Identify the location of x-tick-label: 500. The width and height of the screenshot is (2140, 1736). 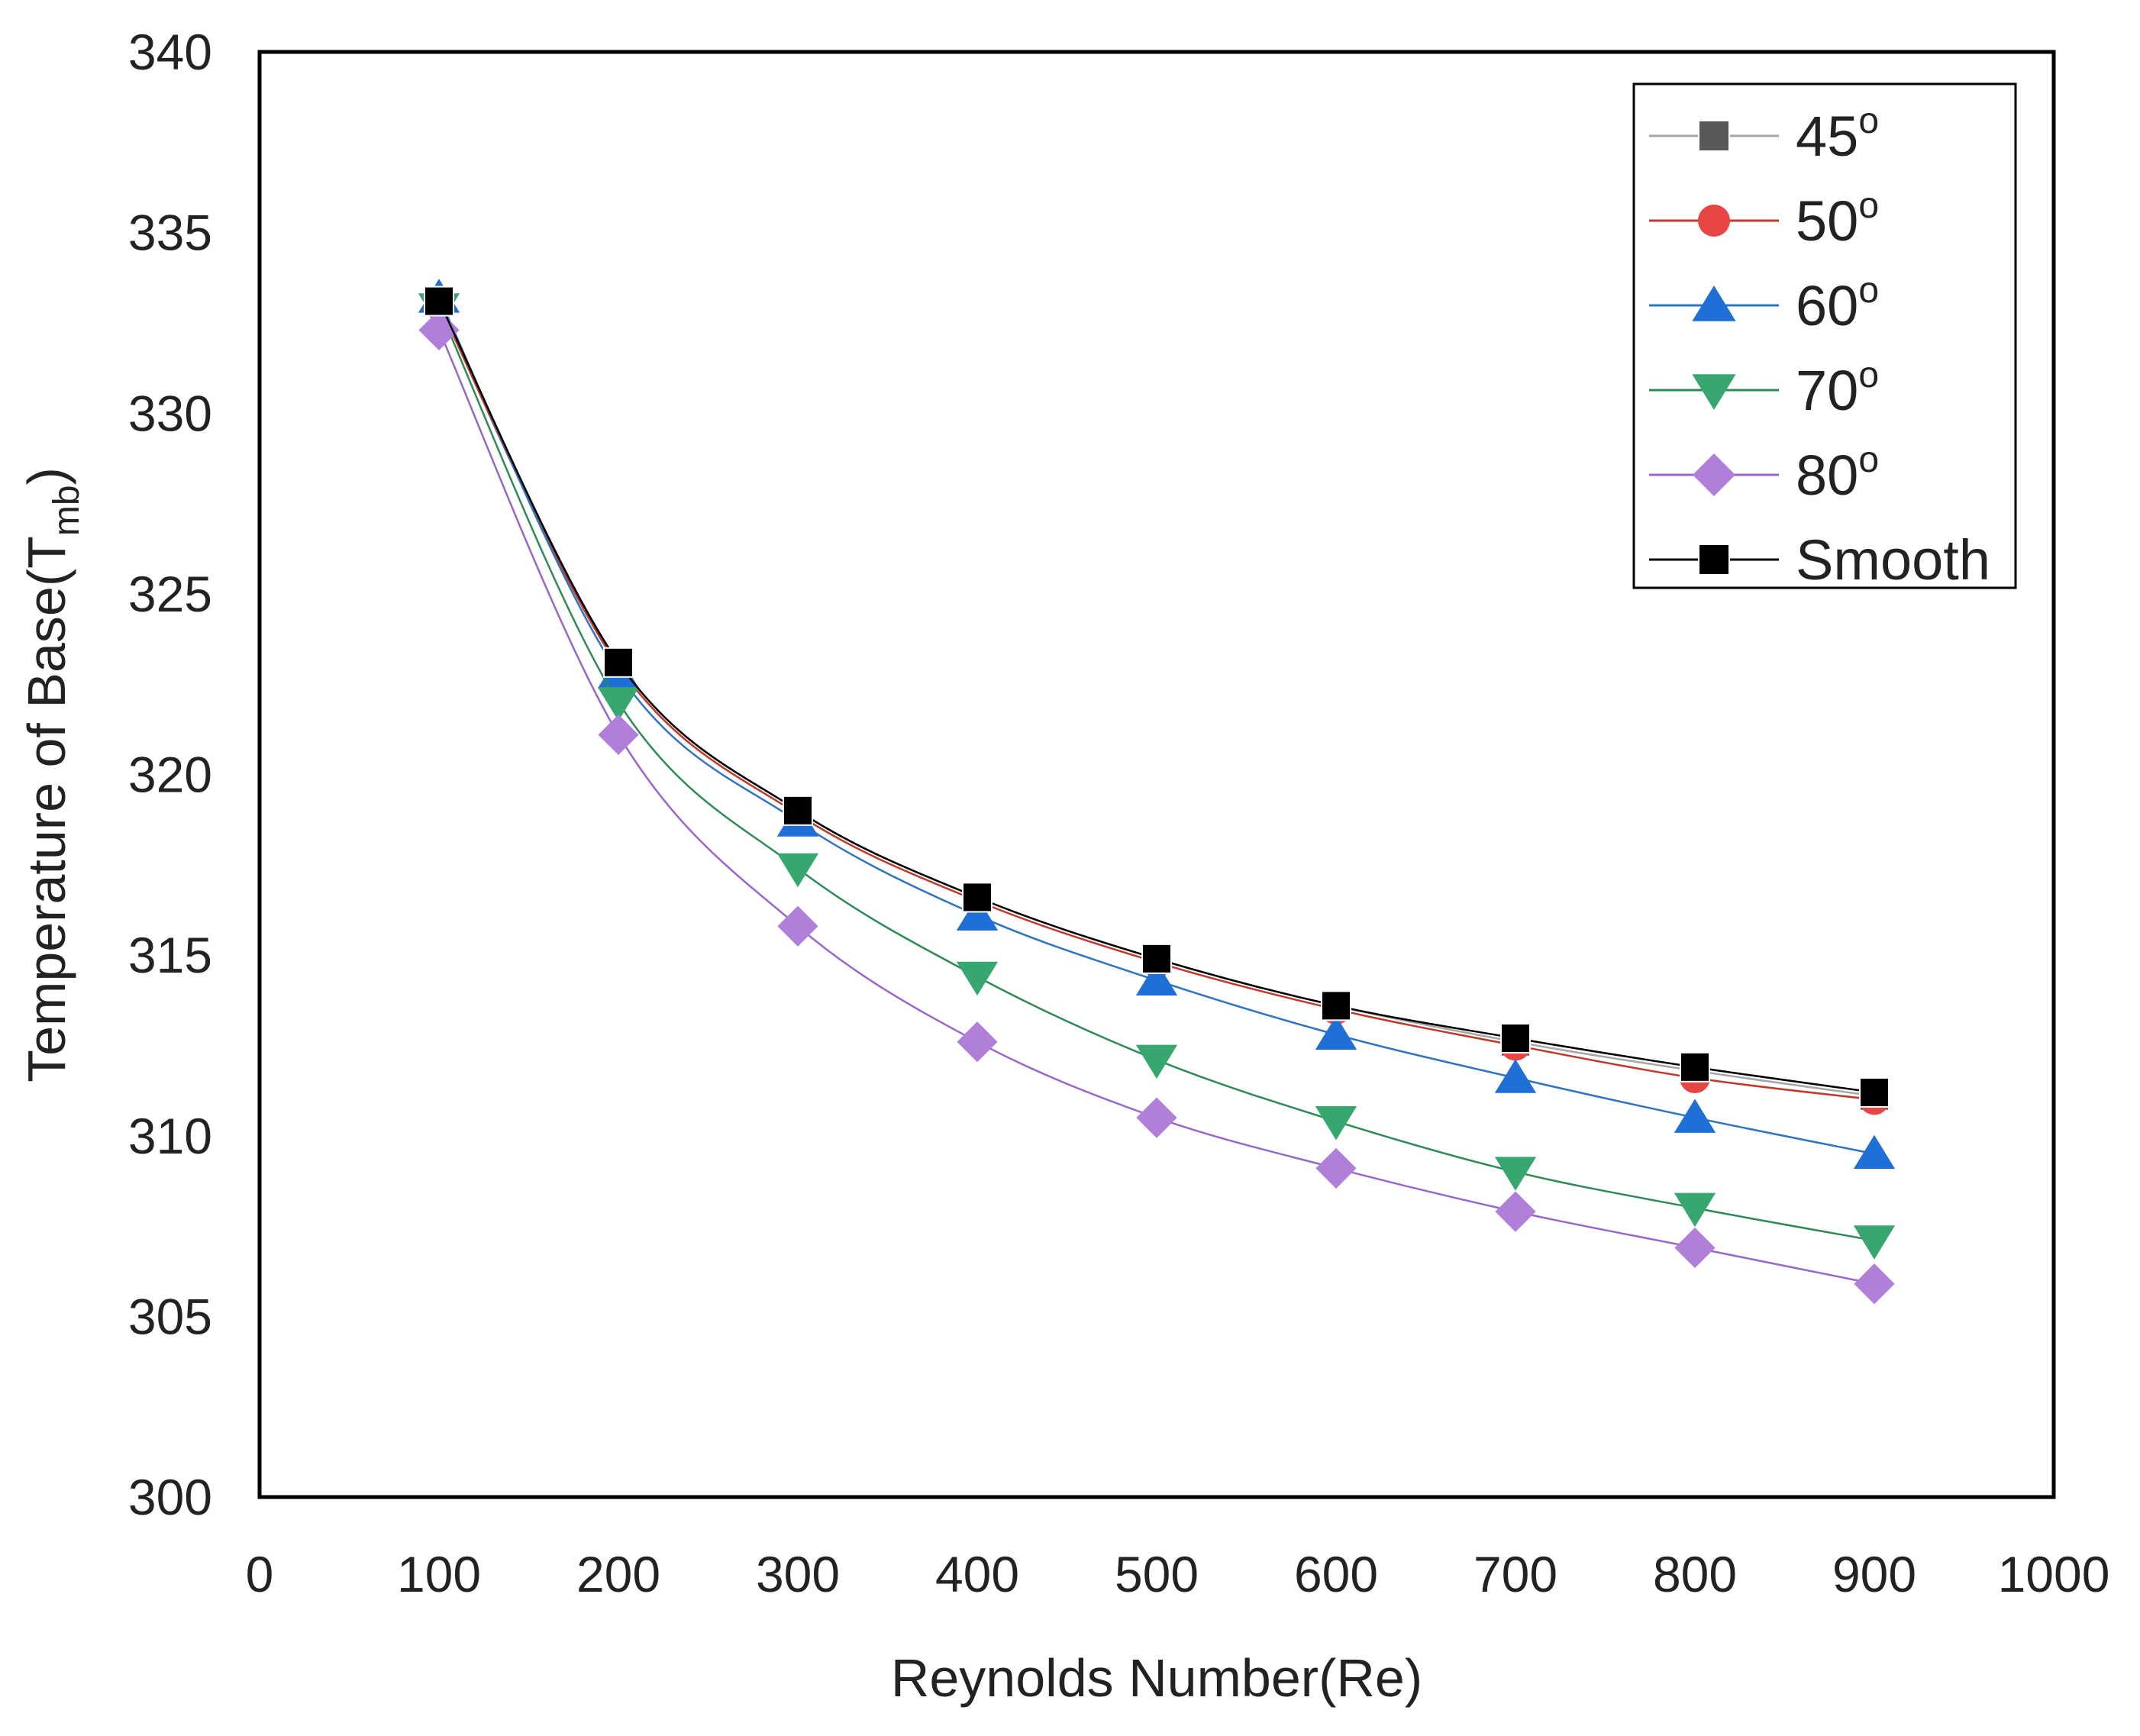
(1157, 1574).